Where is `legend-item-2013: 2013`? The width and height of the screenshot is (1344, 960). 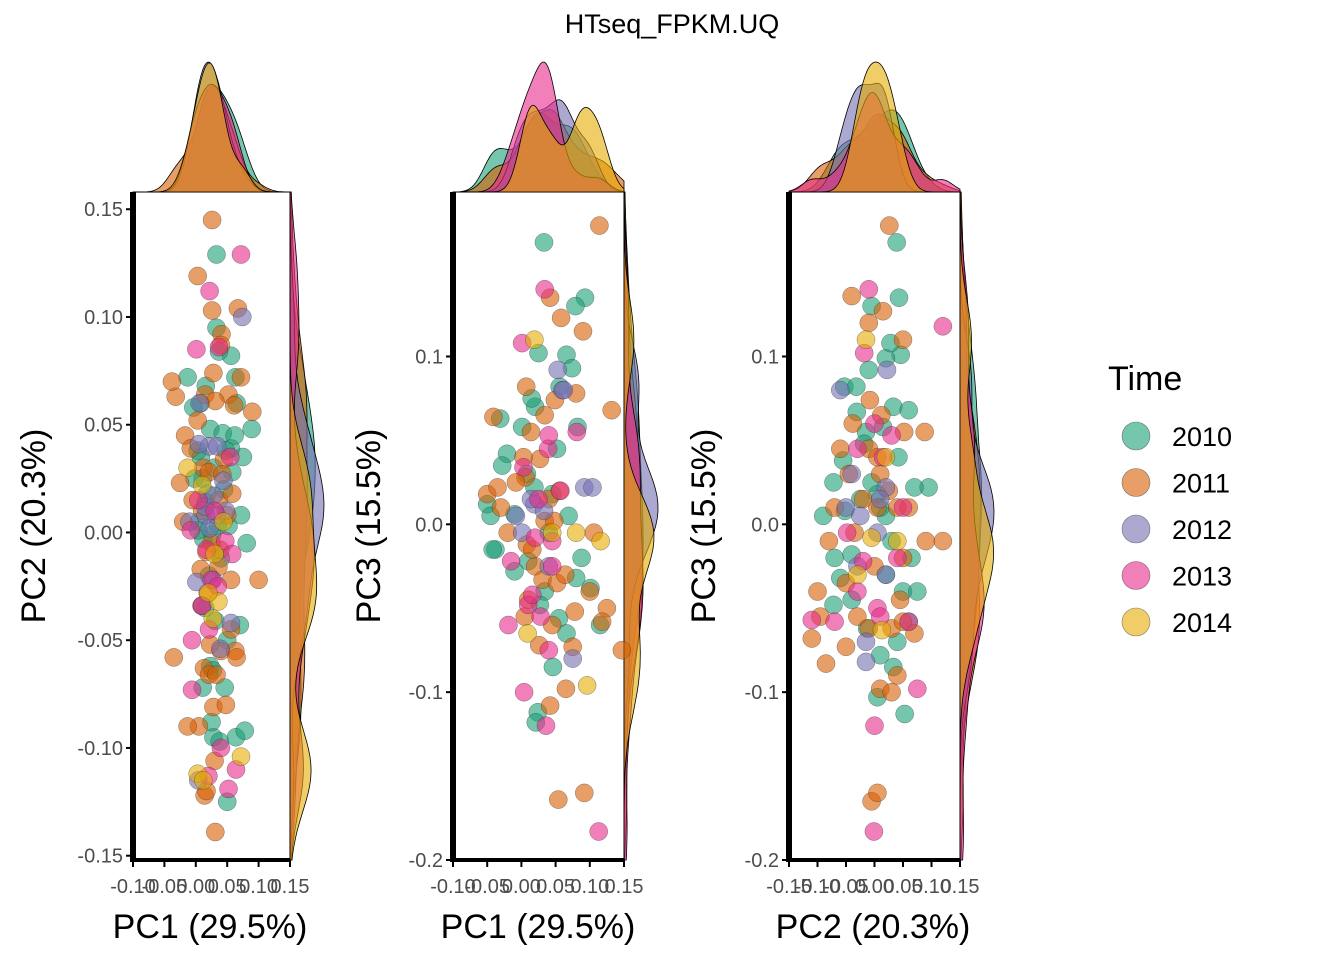 legend-item-2013: 2013 is located at coordinates (1176, 576).